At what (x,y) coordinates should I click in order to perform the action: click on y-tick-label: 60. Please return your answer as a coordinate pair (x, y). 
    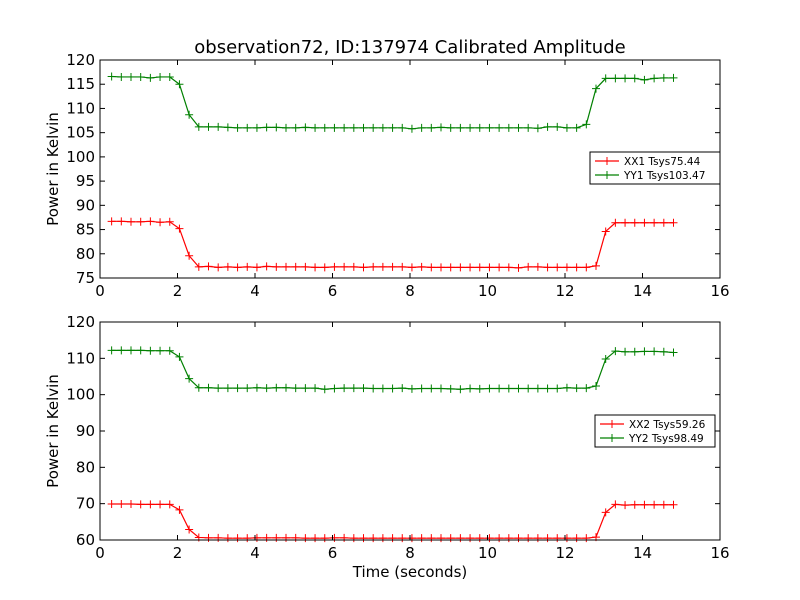
    Looking at the image, I should click on (85, 540).